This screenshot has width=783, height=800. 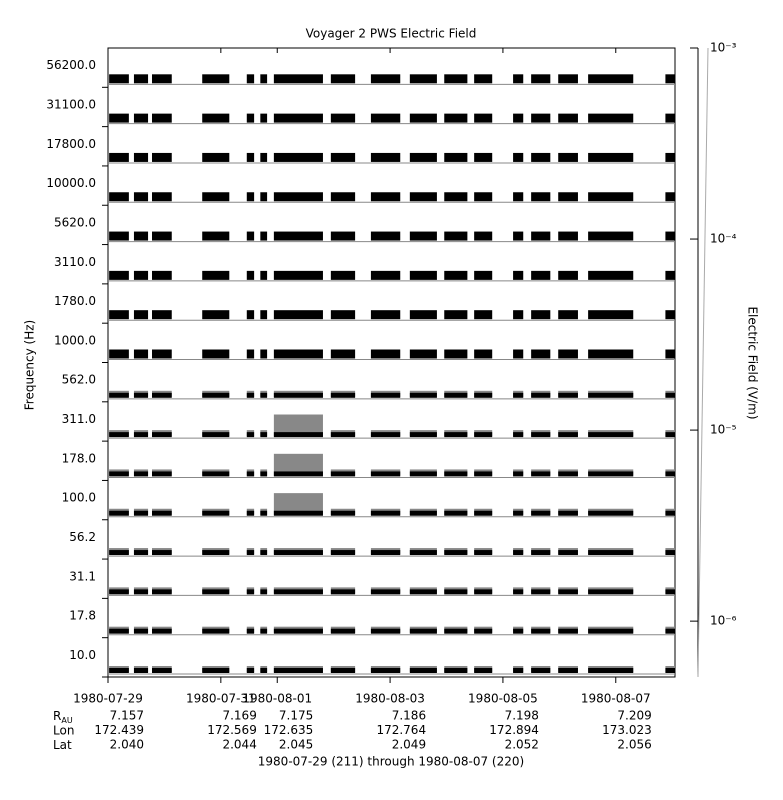 What do you see at coordinates (79, 498) in the screenshot?
I see `channel-label: 100.0` at bounding box center [79, 498].